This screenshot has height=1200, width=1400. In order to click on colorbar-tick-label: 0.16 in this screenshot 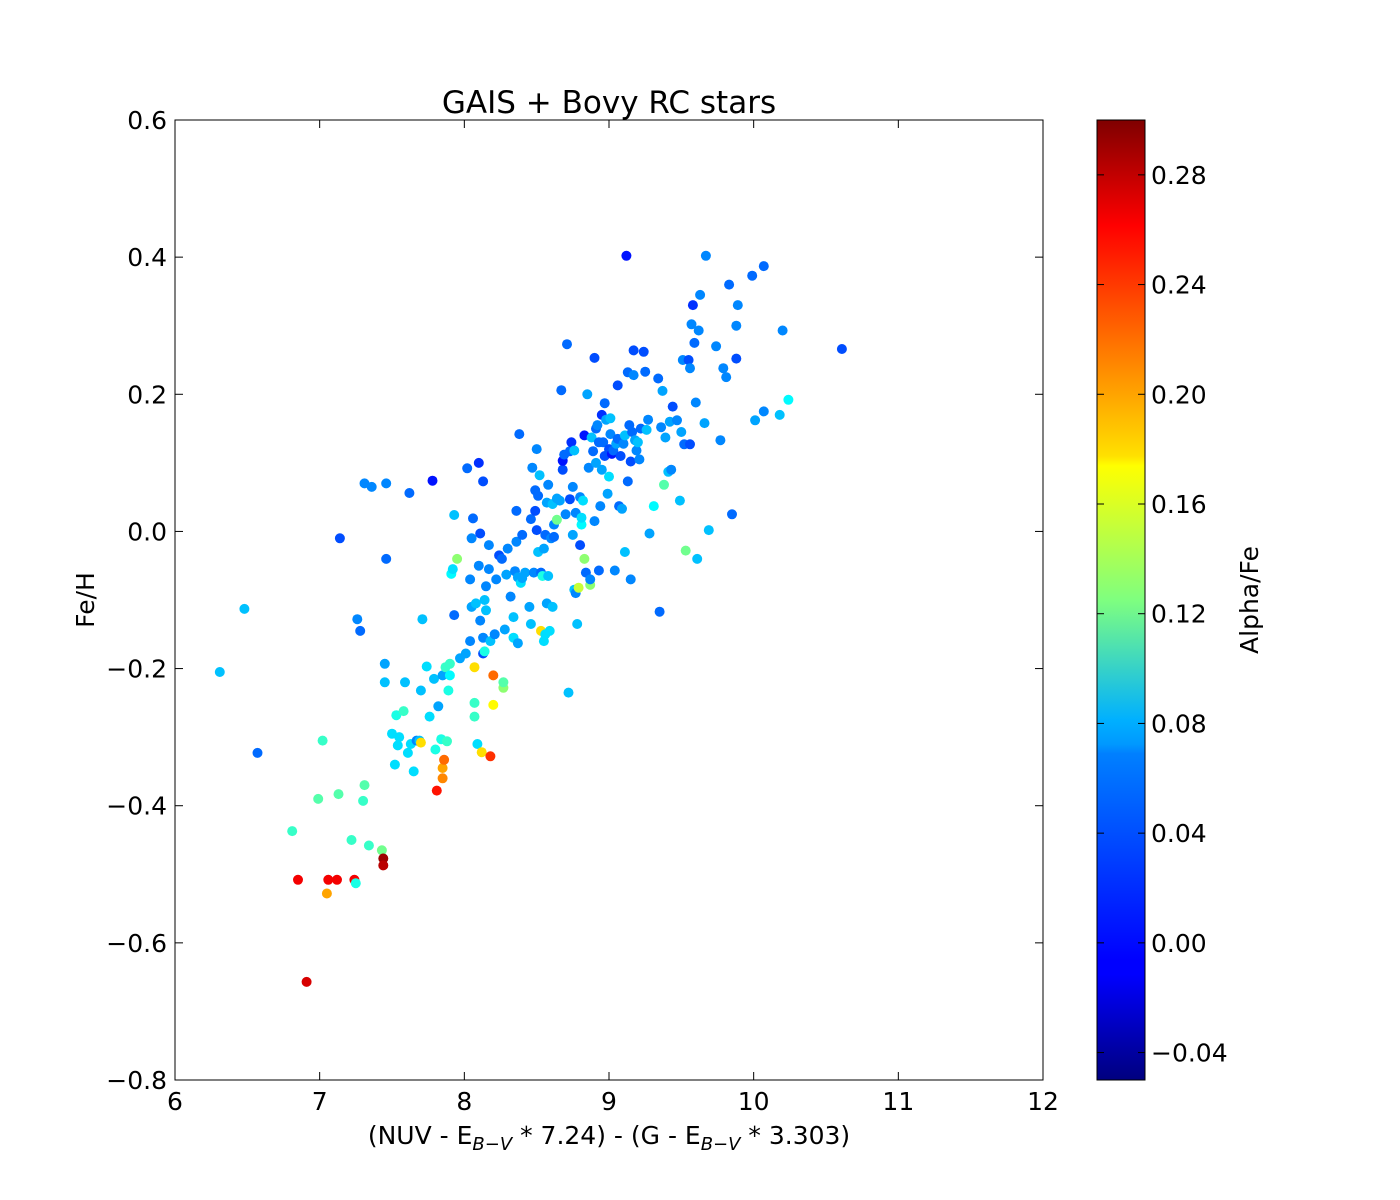, I will do `click(1179, 504)`.